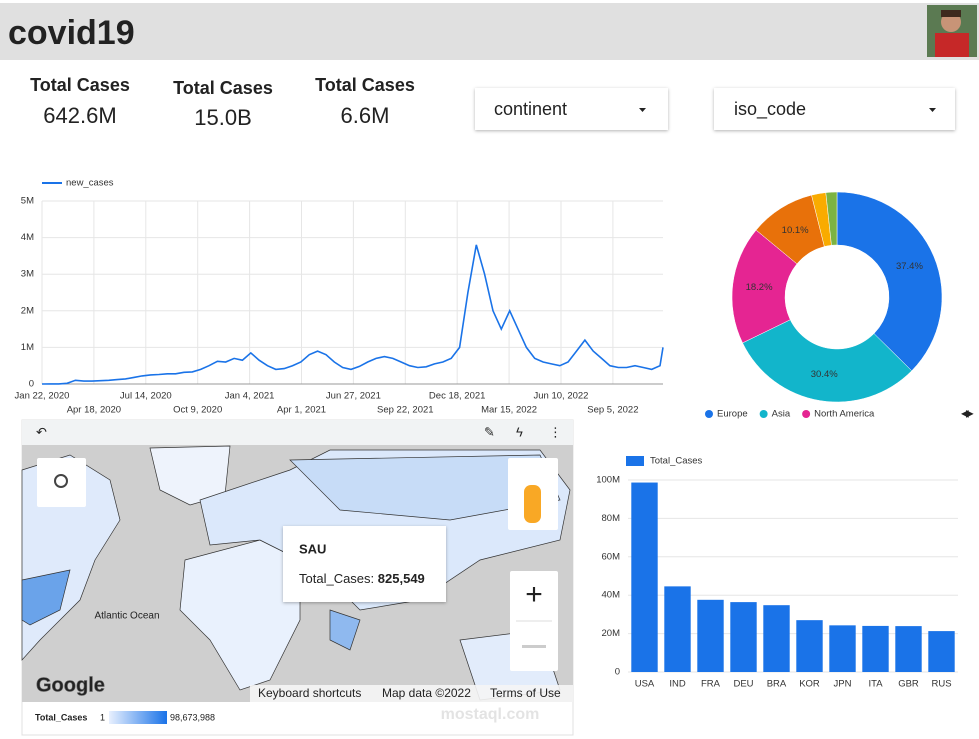  What do you see at coordinates (223, 117) in the screenshot?
I see `scorecard-value: 15.0B` at bounding box center [223, 117].